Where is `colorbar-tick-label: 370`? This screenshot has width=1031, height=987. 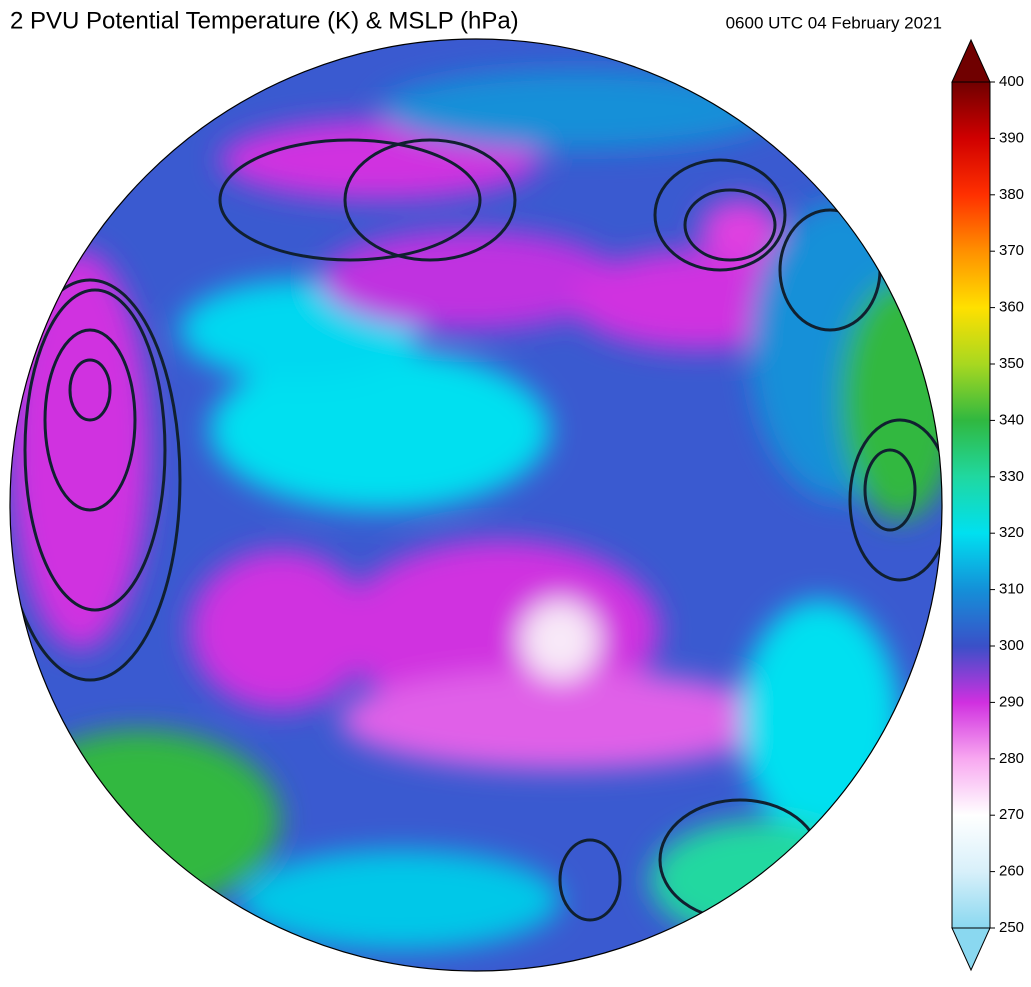
colorbar-tick-label: 370 is located at coordinates (1011, 250).